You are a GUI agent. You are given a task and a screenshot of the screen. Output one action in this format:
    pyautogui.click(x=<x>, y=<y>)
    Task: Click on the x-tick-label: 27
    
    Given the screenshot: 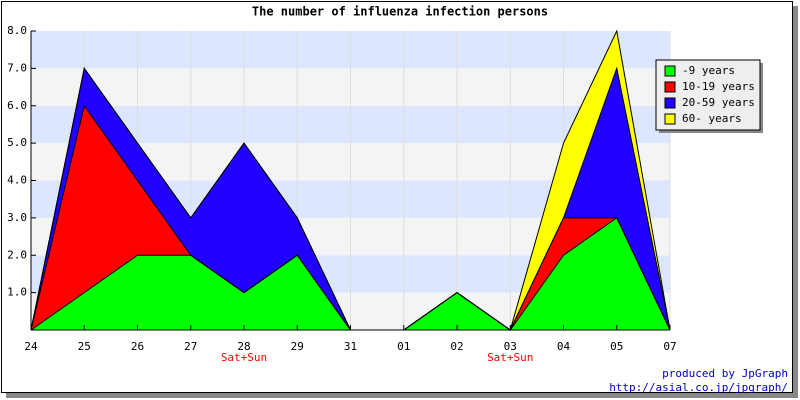 What is the action you would take?
    pyautogui.click(x=190, y=346)
    